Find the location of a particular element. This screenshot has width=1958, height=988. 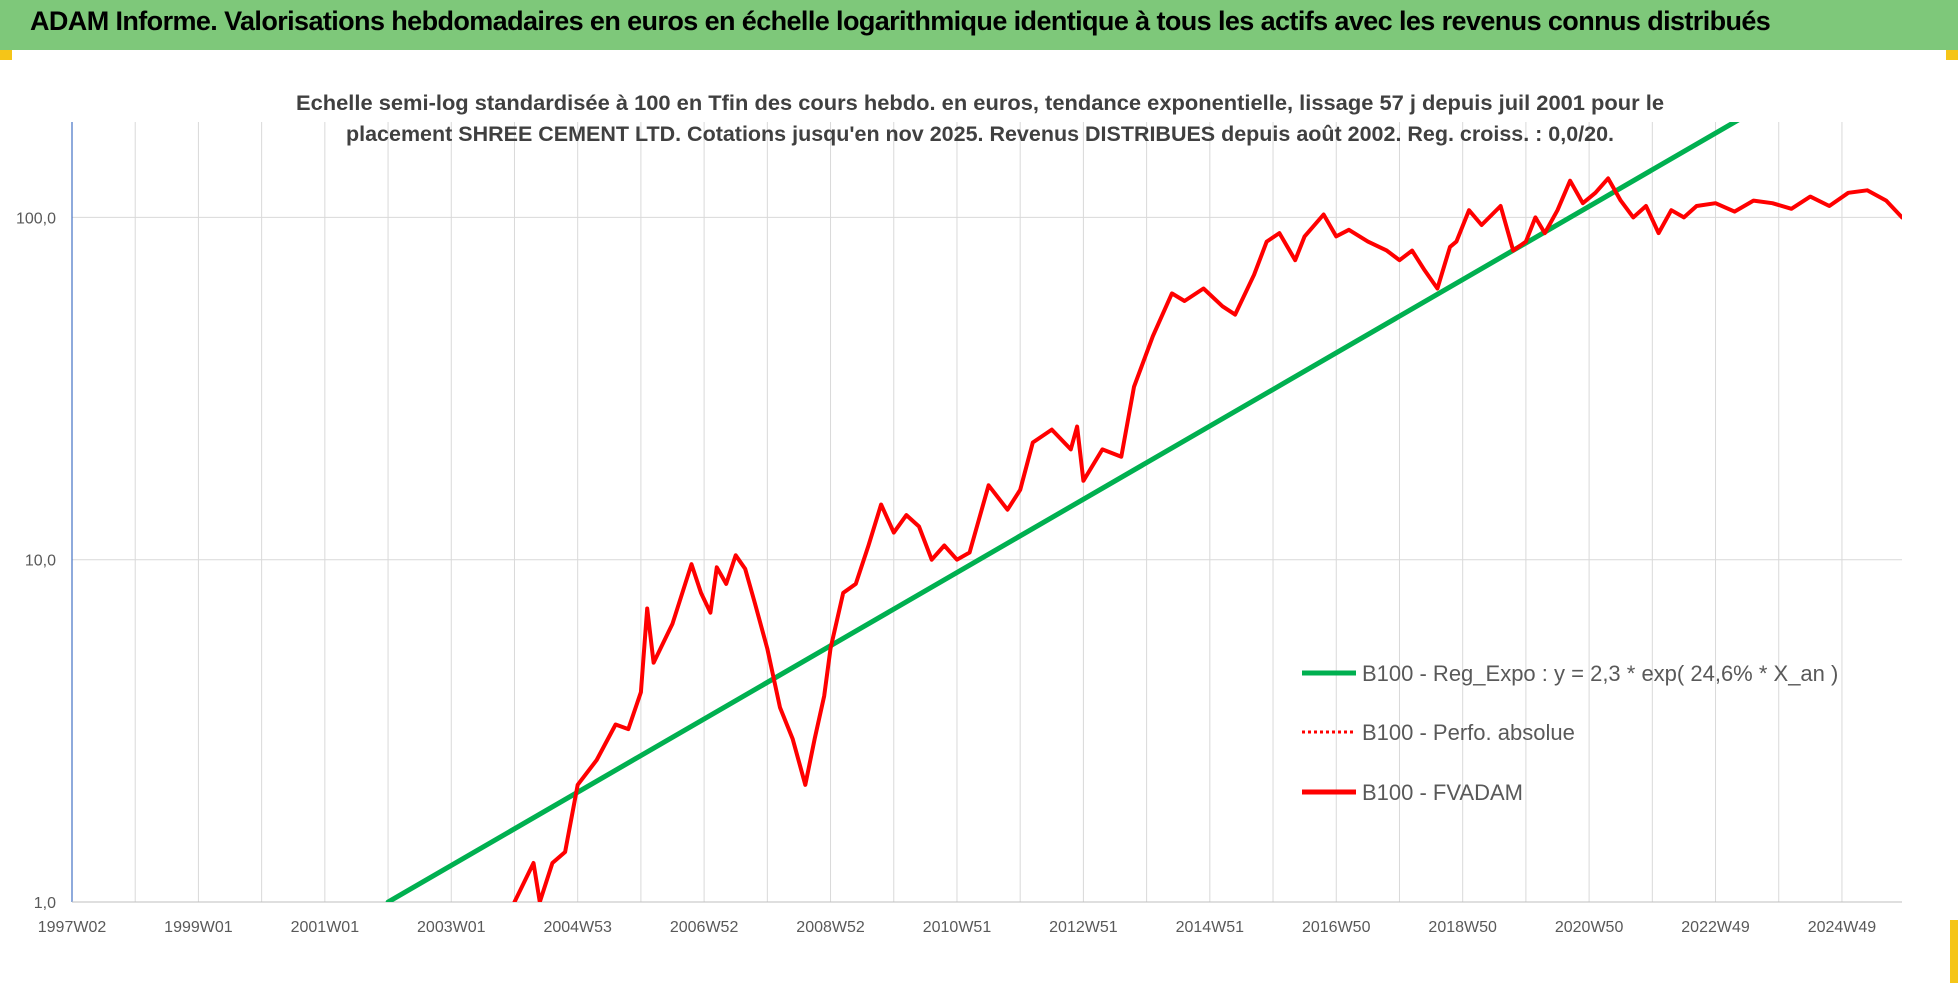

x-tick-label: 2024W49 is located at coordinates (1842, 927).